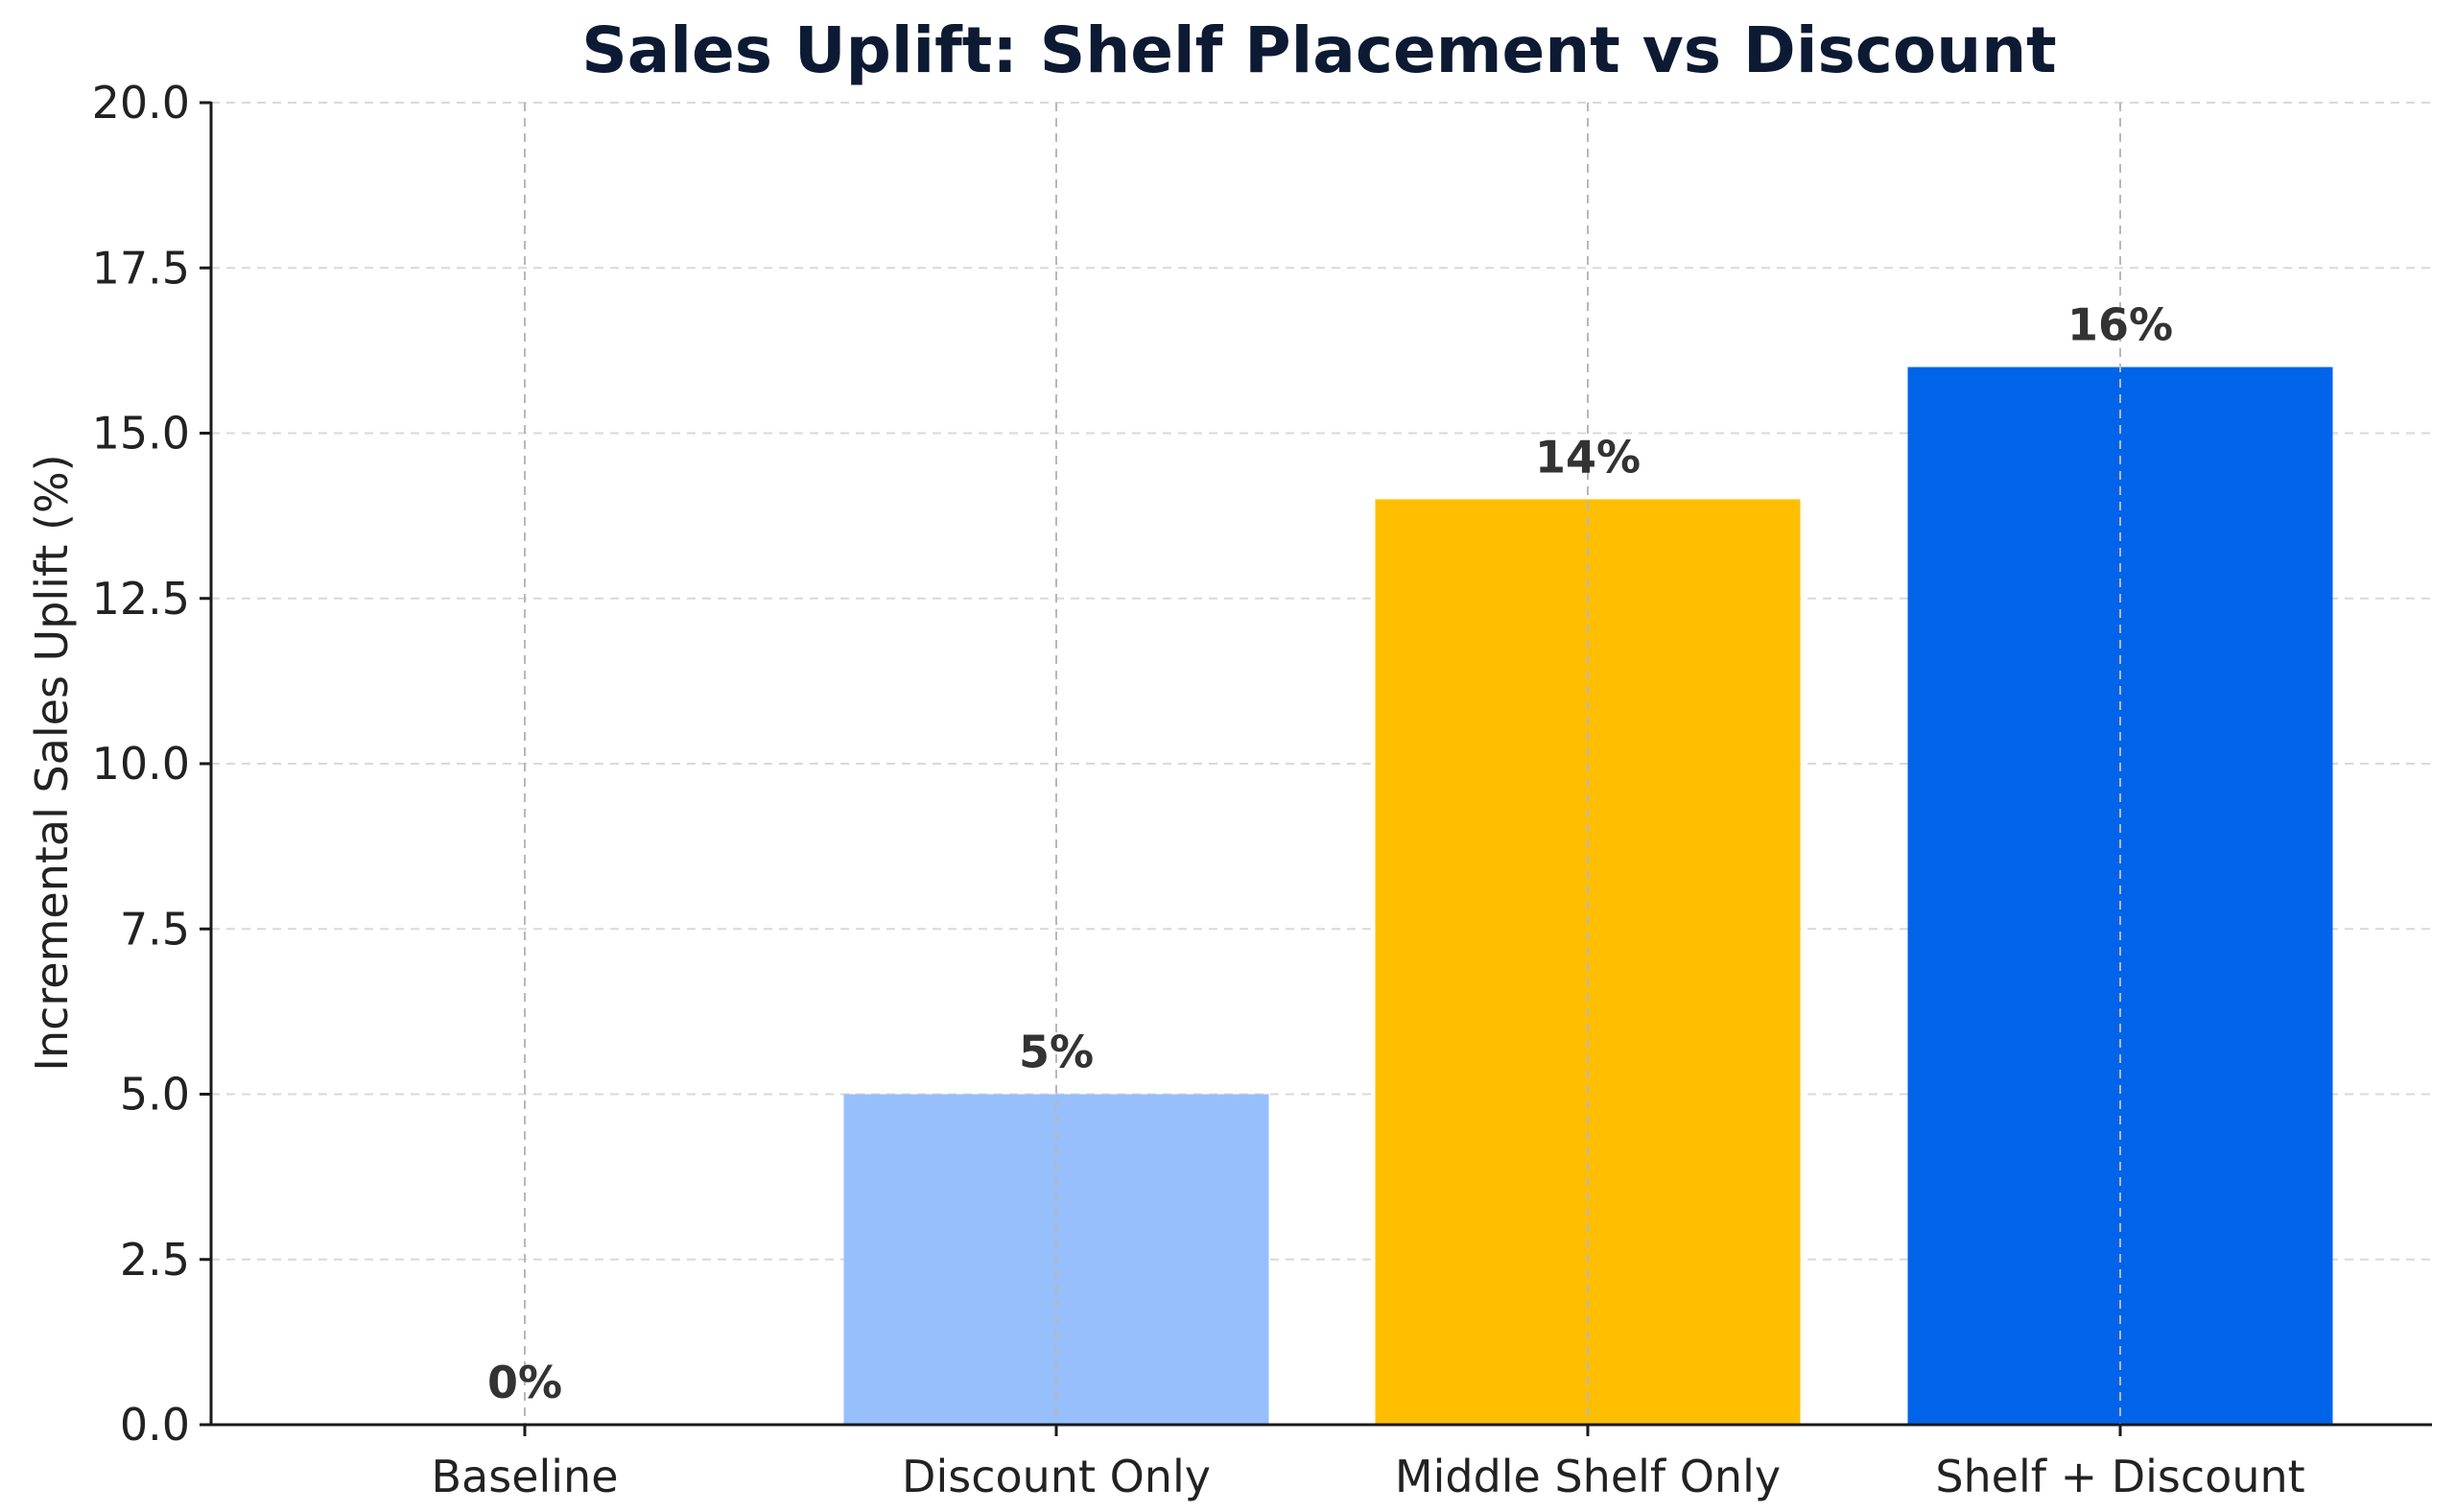 The image size is (2456, 1512). I want to click on y-tick-label: 15.0, so click(141, 434).